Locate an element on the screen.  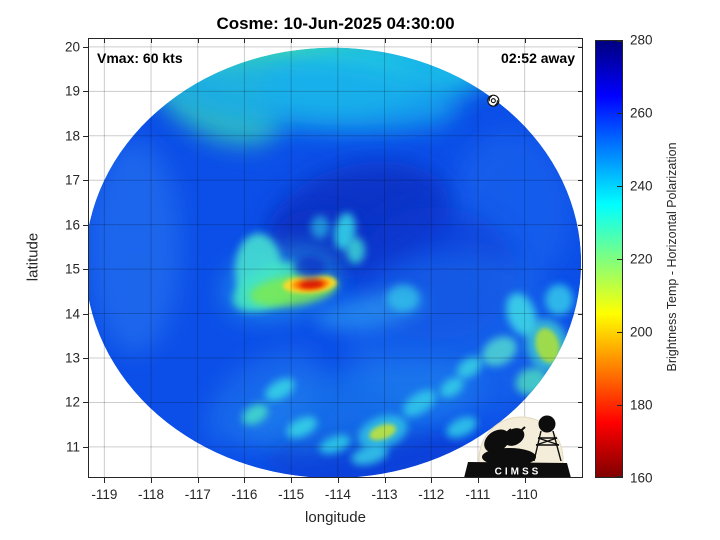
x-tick-label: -118 is located at coordinates (151, 494).